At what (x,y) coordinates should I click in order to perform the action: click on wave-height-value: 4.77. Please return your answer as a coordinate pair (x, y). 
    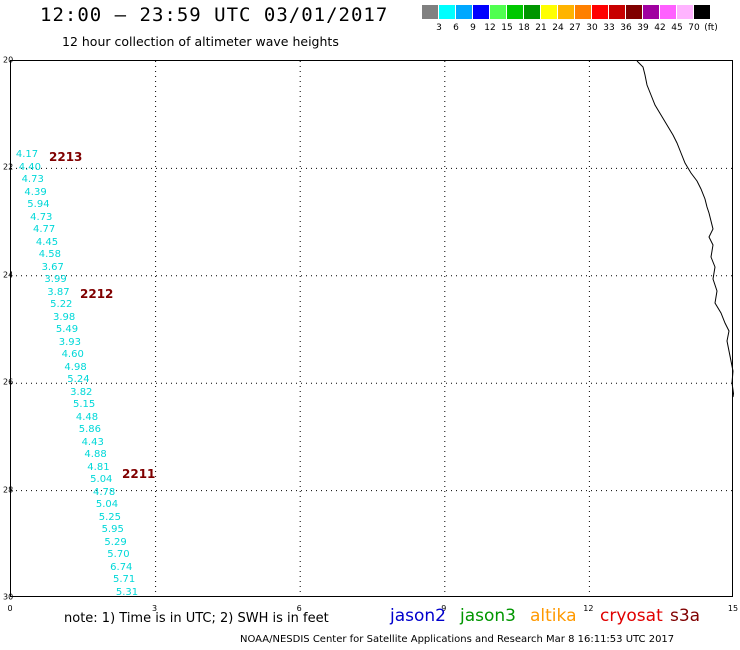
    Looking at the image, I should click on (44, 230).